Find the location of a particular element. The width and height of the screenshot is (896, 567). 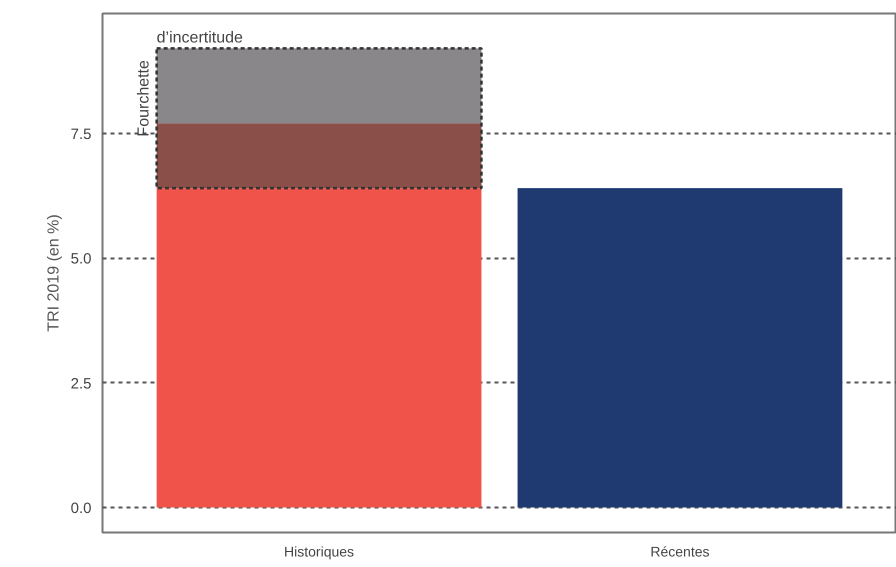

y-tick-label: 2.5 is located at coordinates (81, 383).